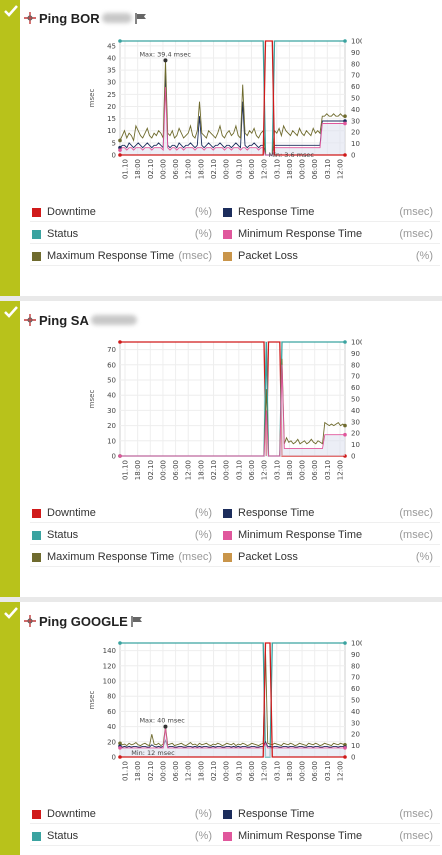 This screenshot has height=855, width=442. I want to click on packet-loss-swatch, so click(227, 256).